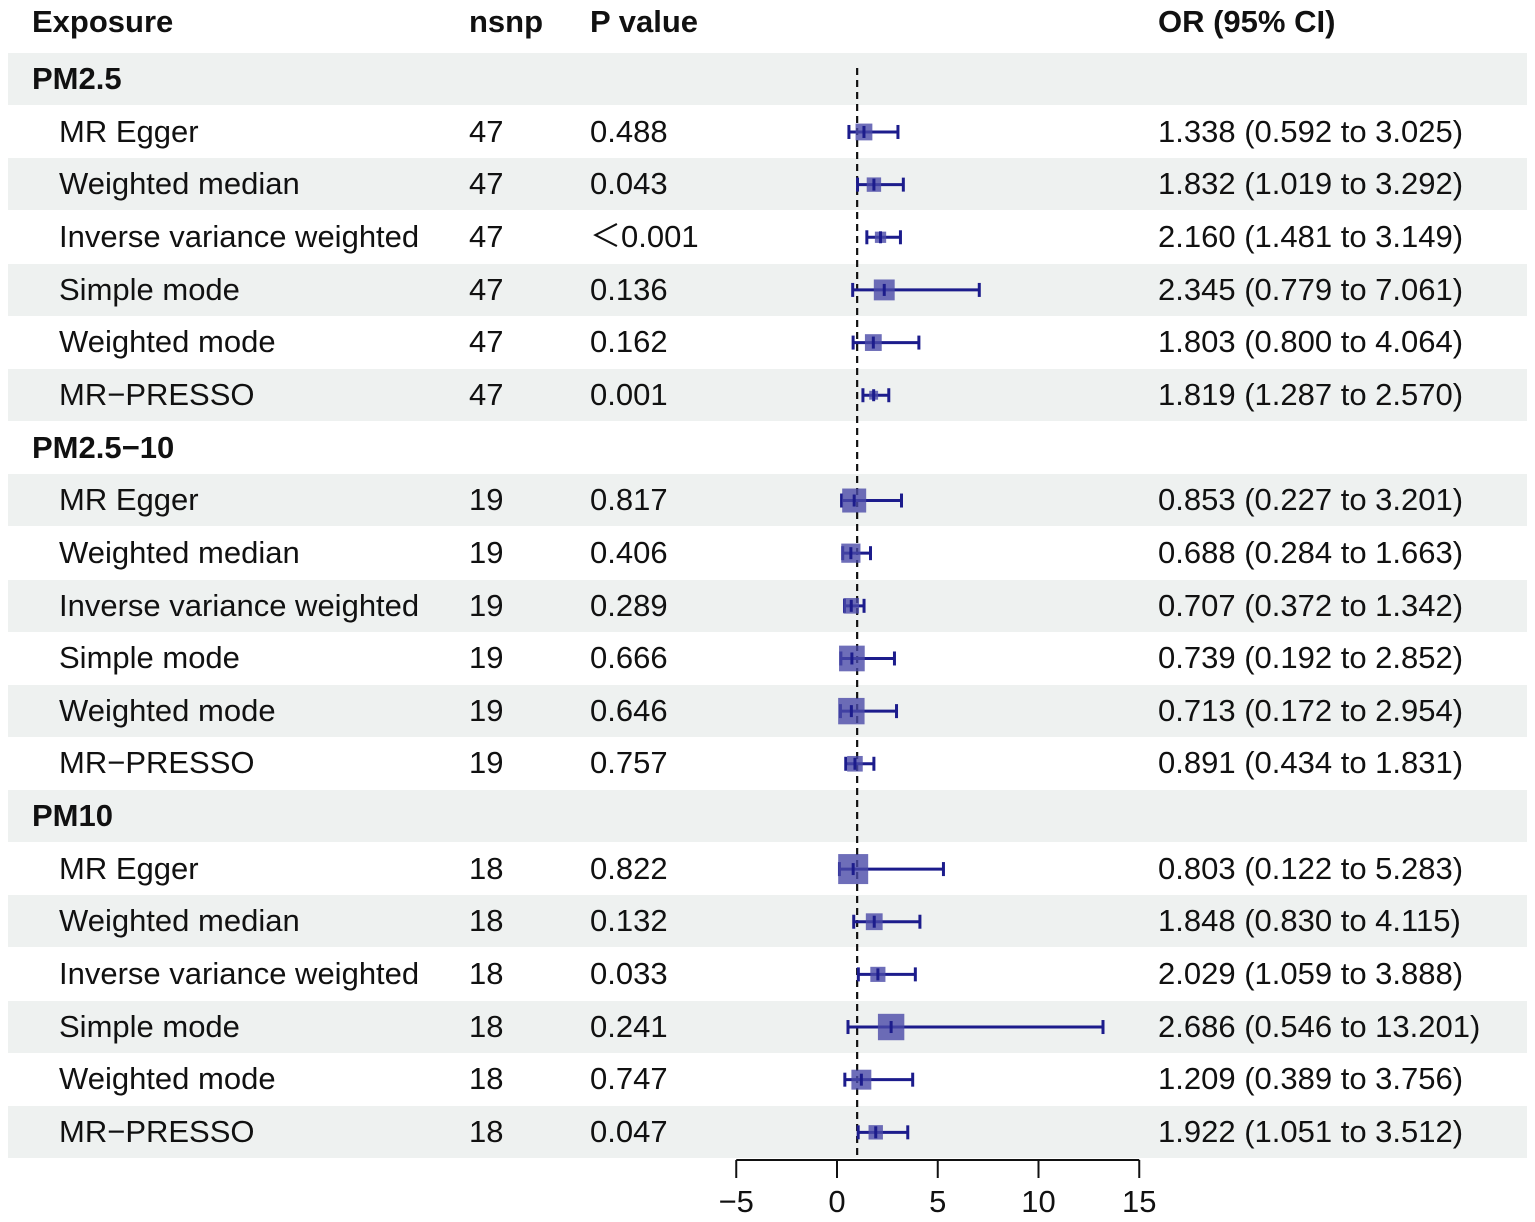  Describe the element at coordinates (1309, 921) in the screenshot. I see `or-ci-value: 1.848 (0.830 to 4.115)` at that location.